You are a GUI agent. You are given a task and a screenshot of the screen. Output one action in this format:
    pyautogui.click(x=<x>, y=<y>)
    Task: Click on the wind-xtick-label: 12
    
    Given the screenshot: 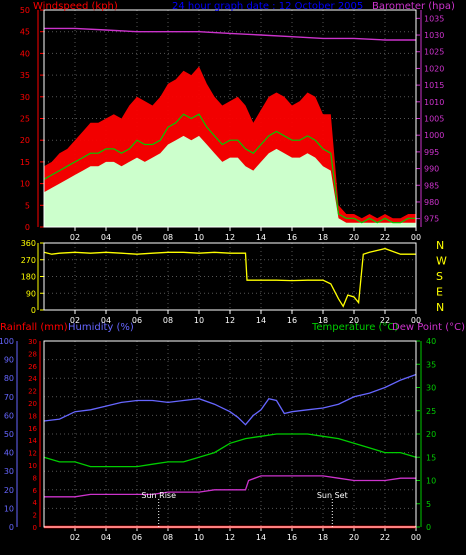 What is the action you would take?
    pyautogui.click(x=230, y=237)
    